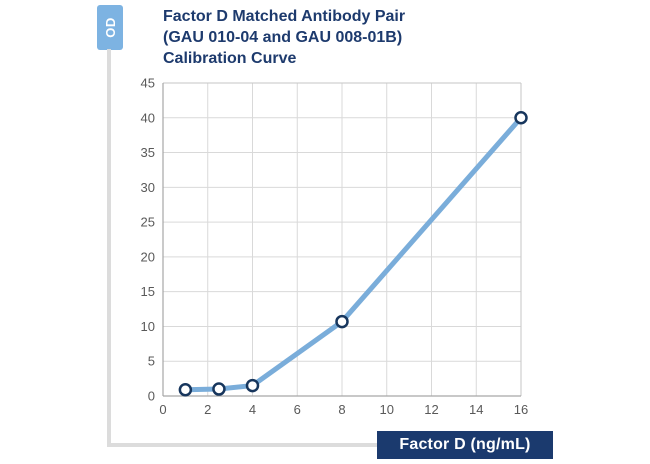 The image size is (650, 464). Describe the element at coordinates (109, 248) in the screenshot. I see `y-axis-decorative-bar` at that location.